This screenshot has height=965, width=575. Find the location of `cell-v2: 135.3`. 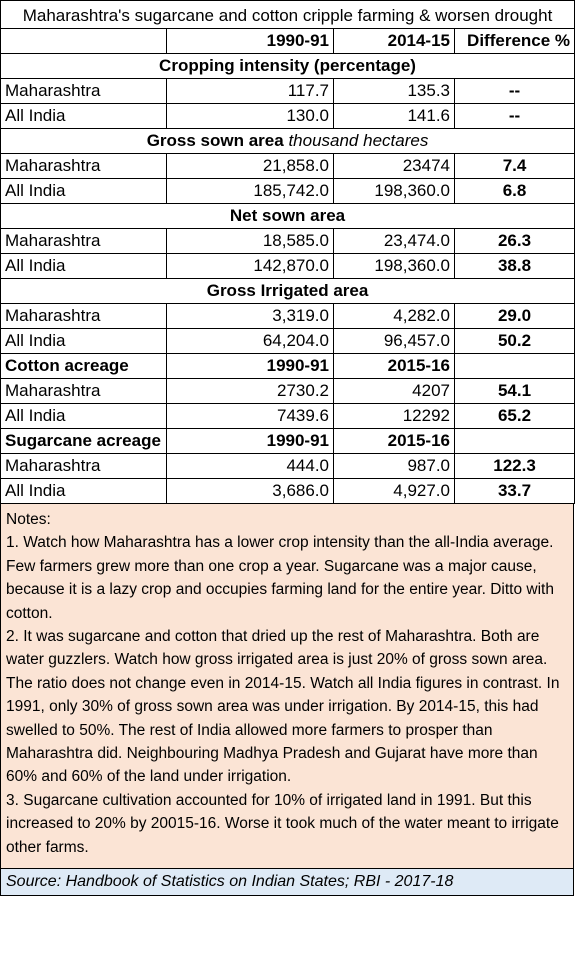

cell-v2: 135.3 is located at coordinates (394, 91).